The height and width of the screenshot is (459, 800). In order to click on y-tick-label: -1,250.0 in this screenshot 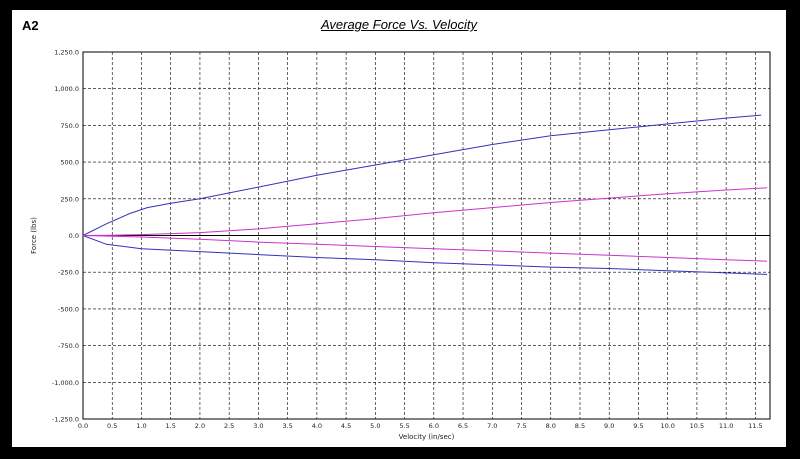, I will do `click(65, 420)`.